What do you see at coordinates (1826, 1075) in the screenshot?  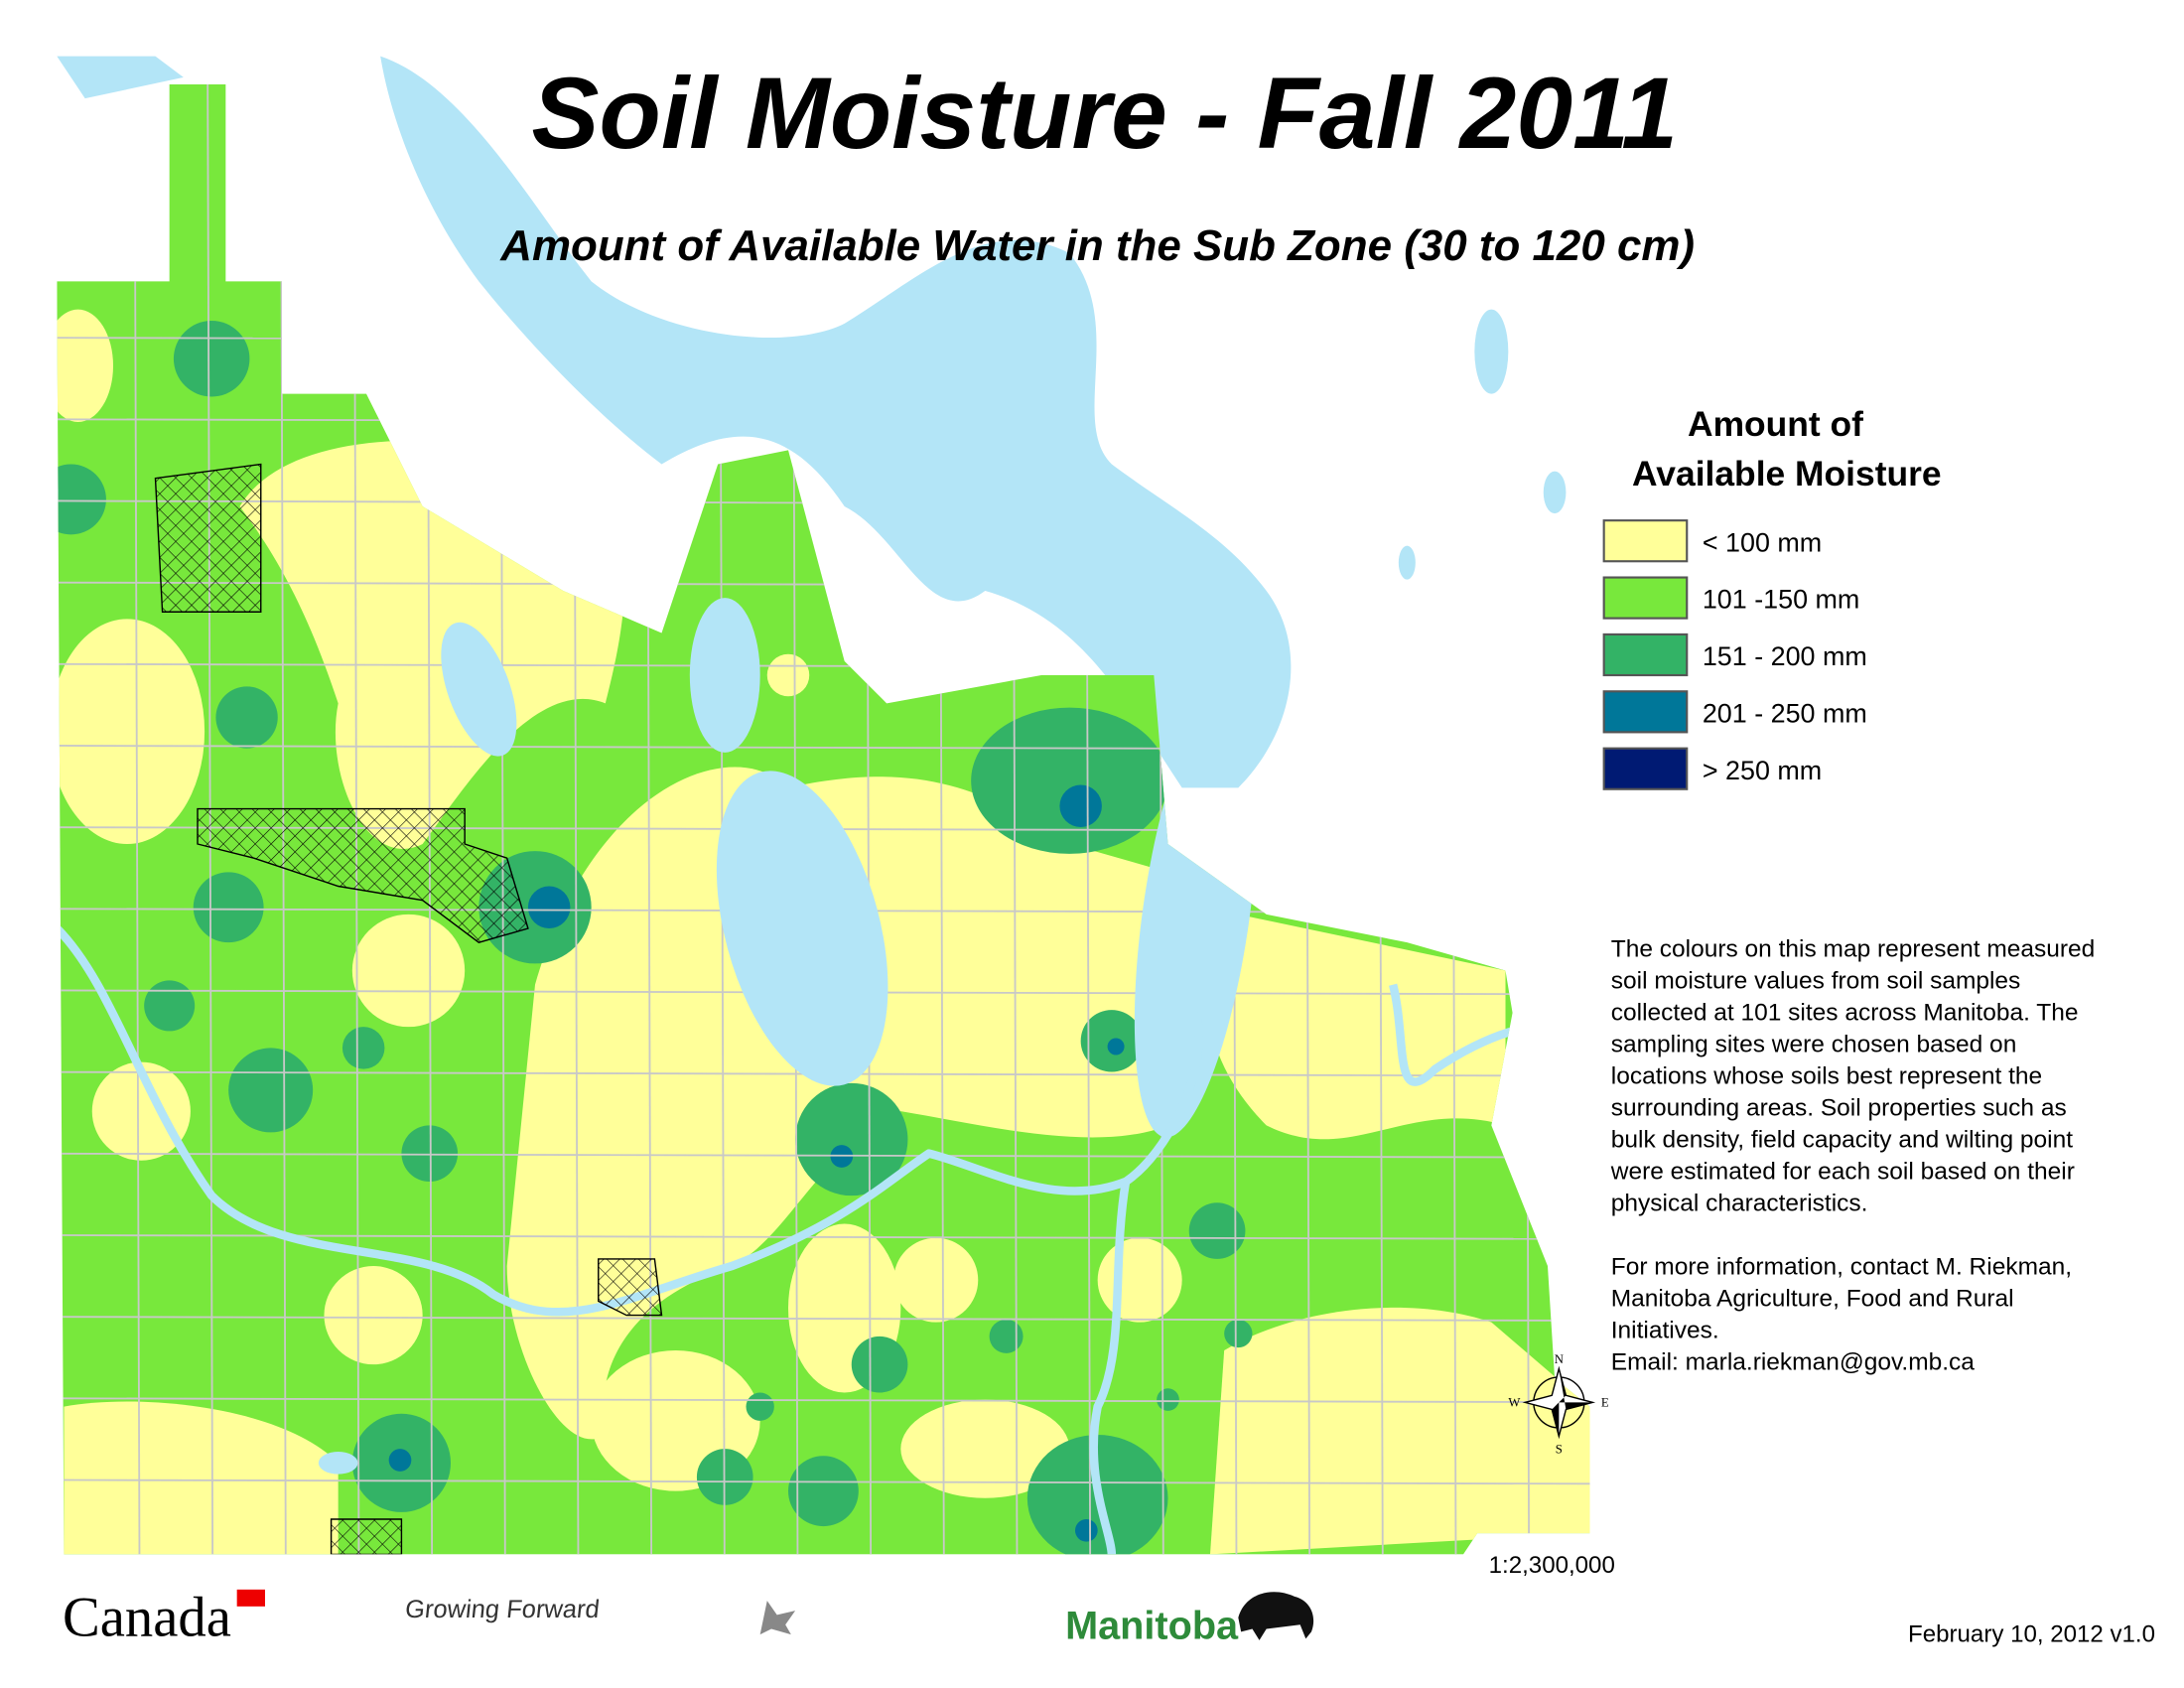 I see `description-line: locations whose soils best represent the` at bounding box center [1826, 1075].